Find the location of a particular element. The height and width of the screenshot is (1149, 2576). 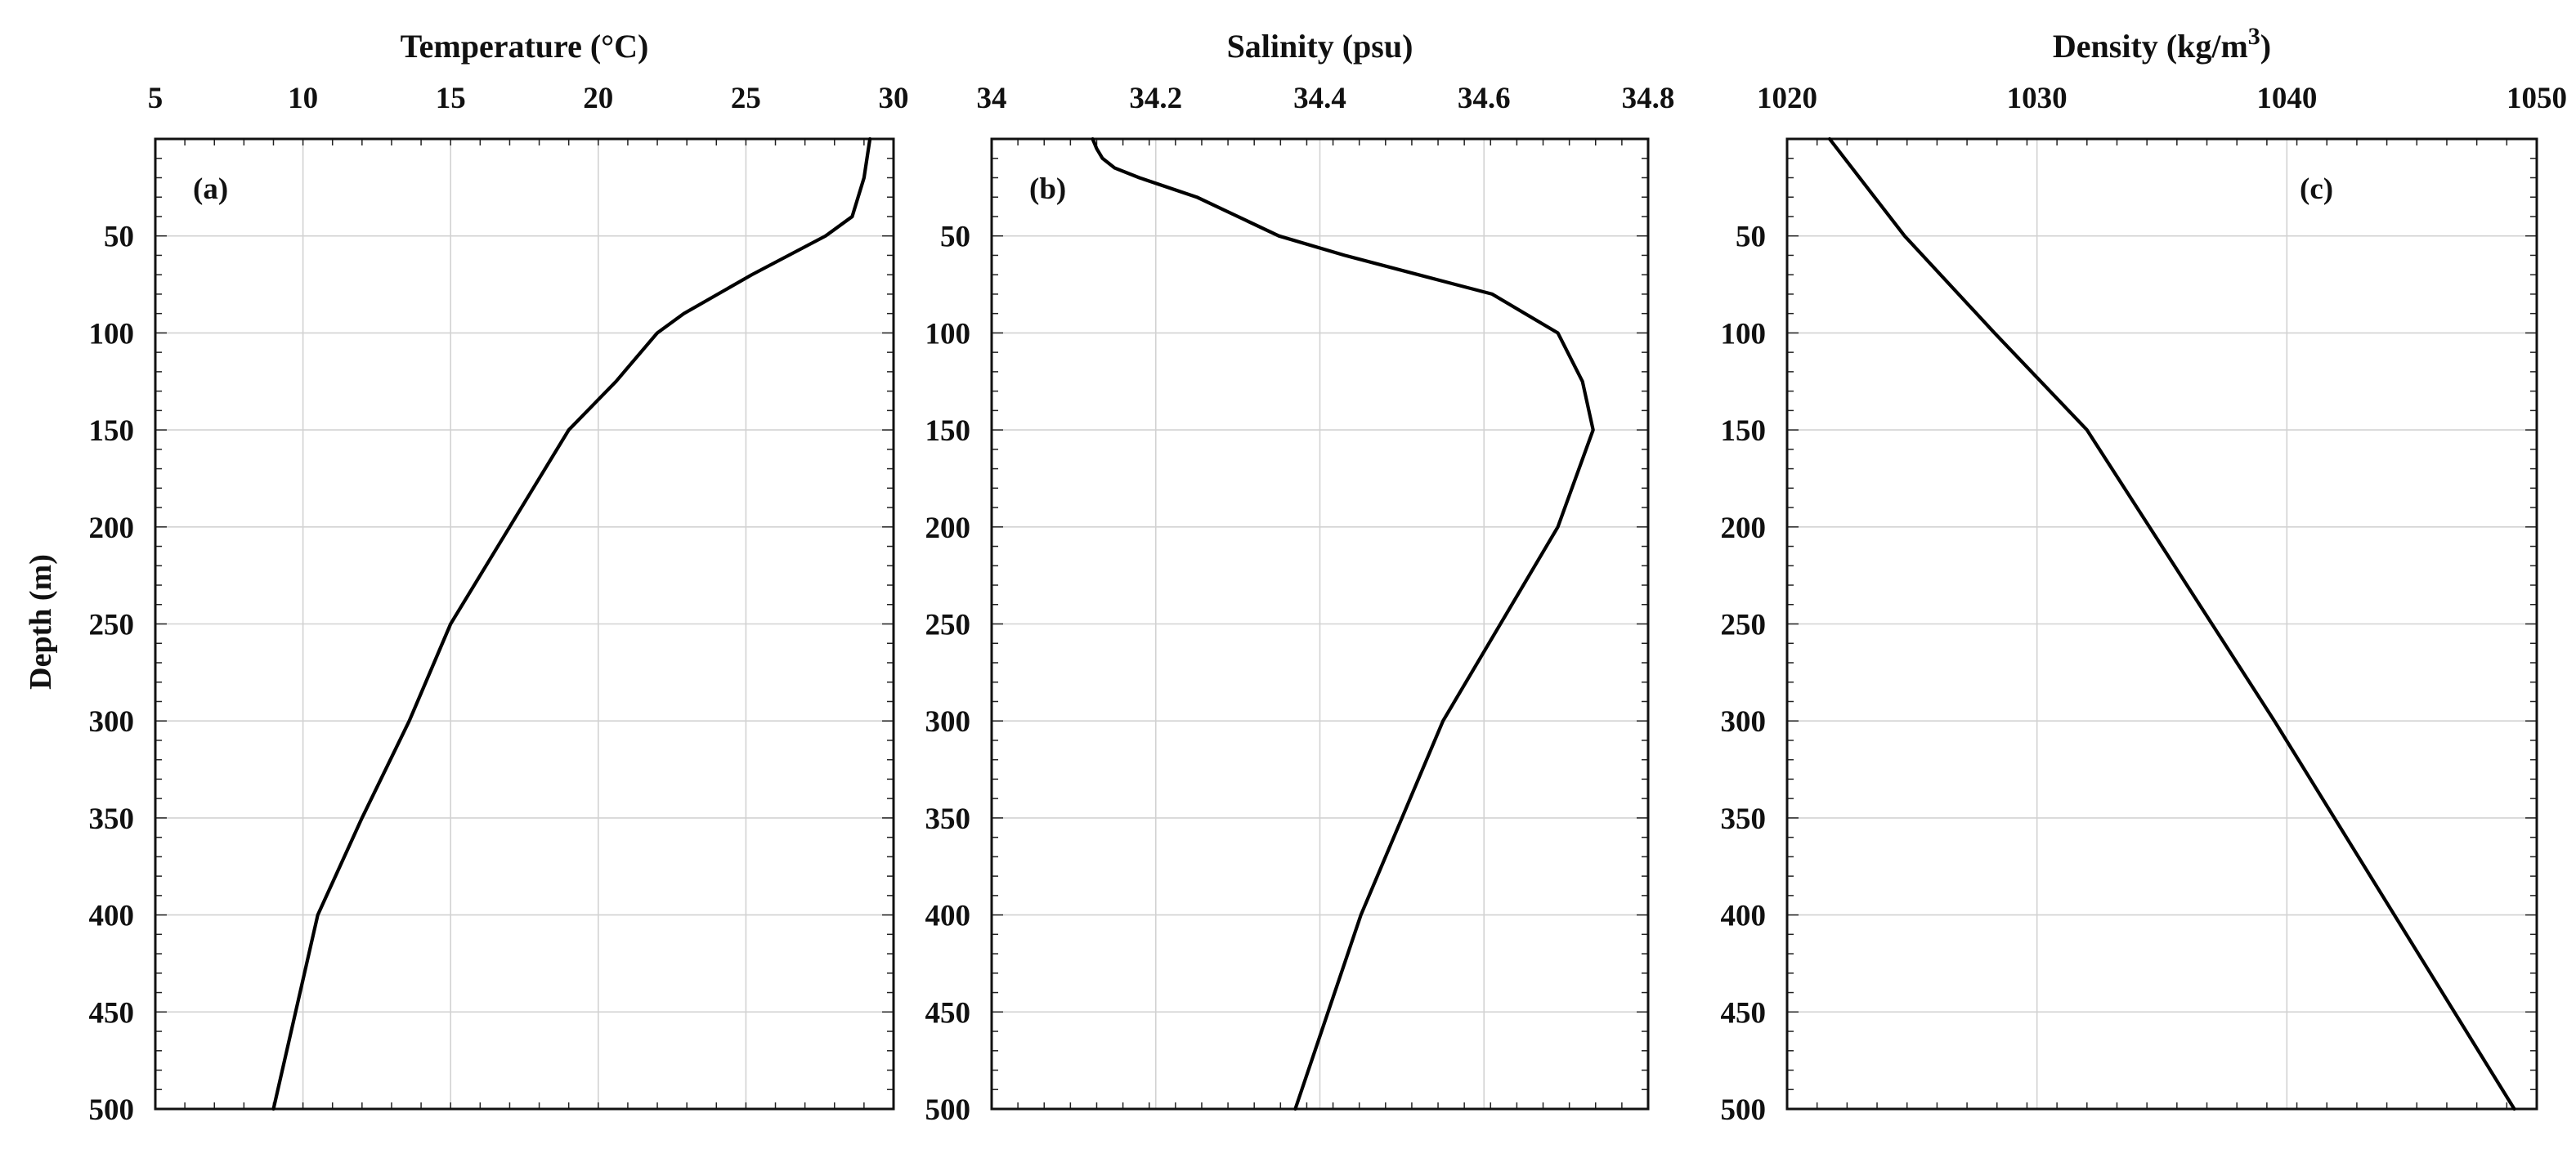

panel-title-text: Salinity (psu) is located at coordinates (1320, 47).